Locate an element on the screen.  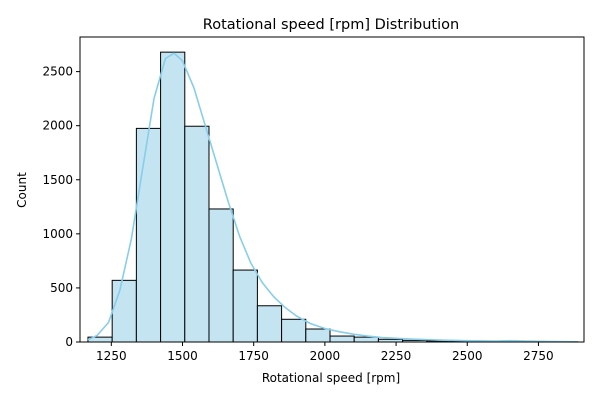
x-tick-label: 2500 is located at coordinates (467, 356).